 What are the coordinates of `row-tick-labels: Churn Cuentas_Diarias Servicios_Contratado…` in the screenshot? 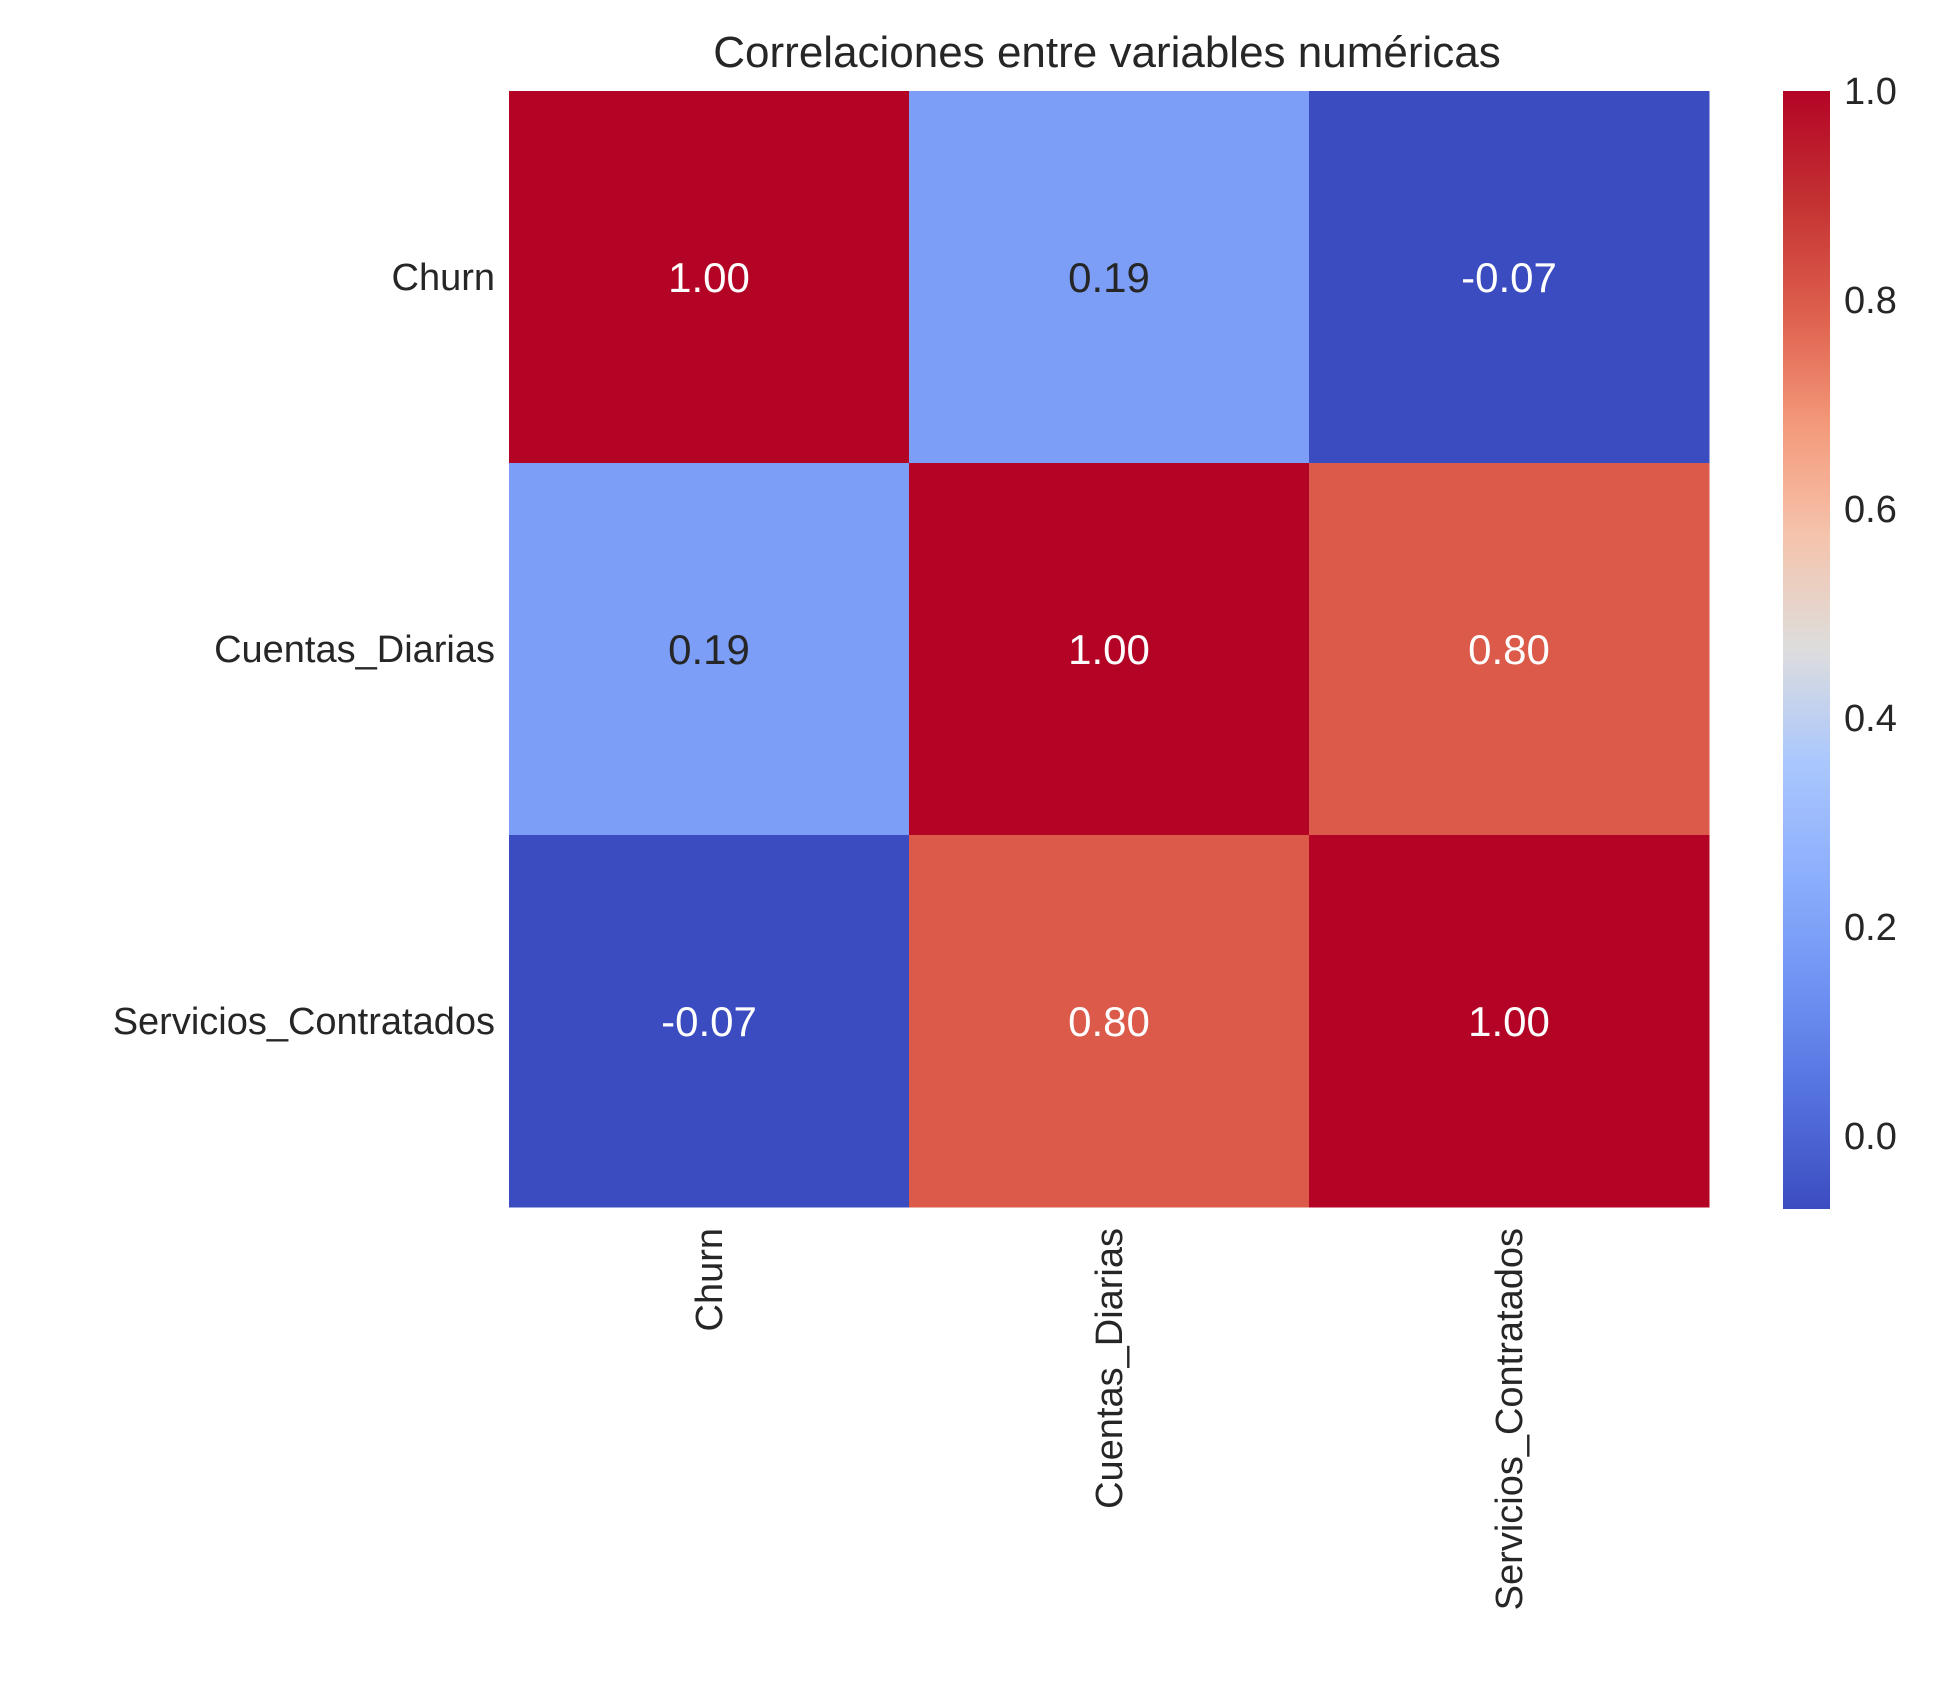 It's located at (304, 650).